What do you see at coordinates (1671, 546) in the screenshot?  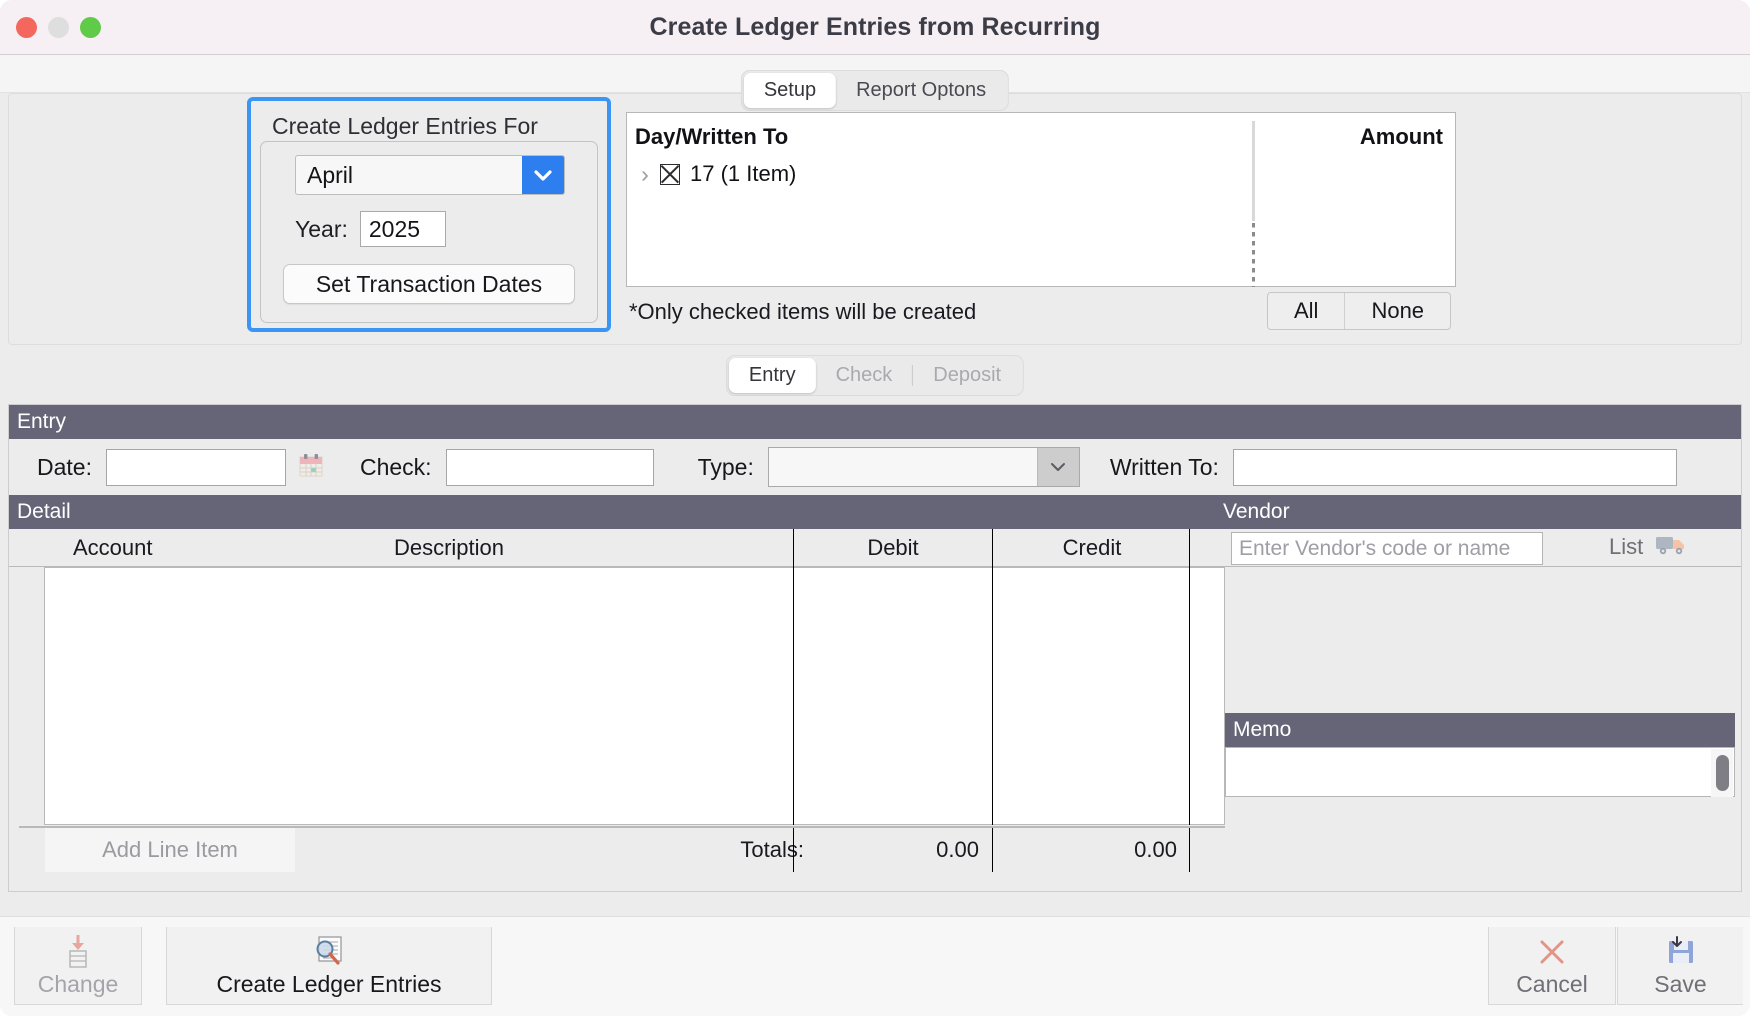 I see `truck-icon` at bounding box center [1671, 546].